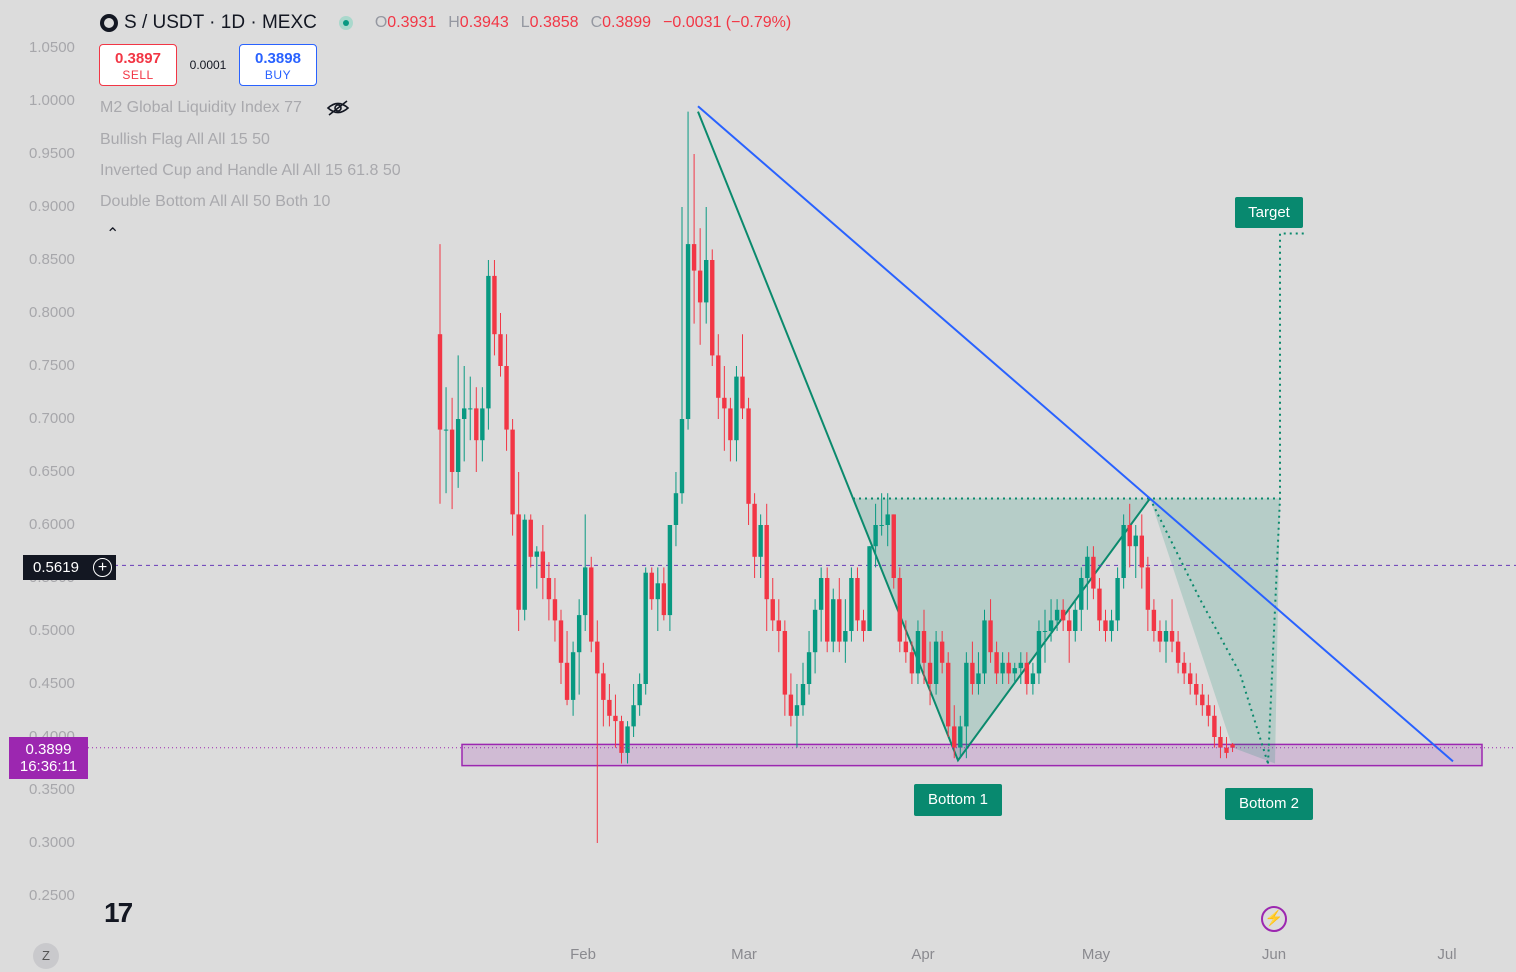 The height and width of the screenshot is (972, 1516). I want to click on buy-label: BUY, so click(278, 75).